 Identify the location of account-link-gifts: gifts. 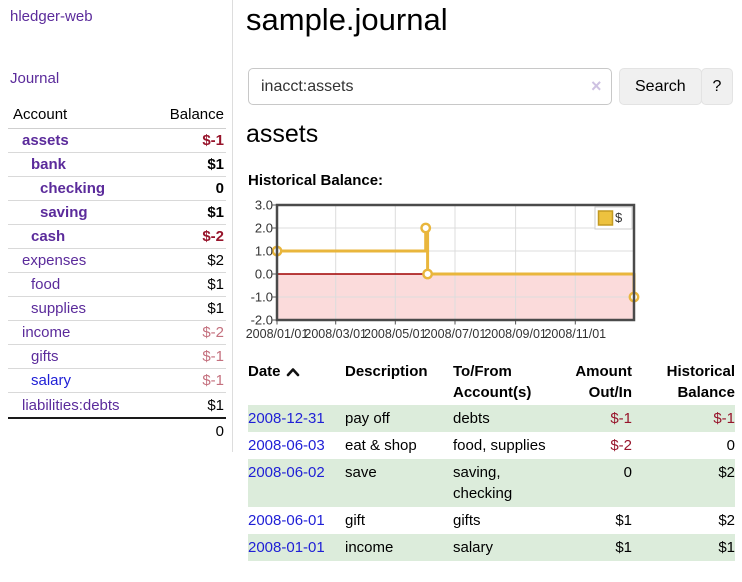
(45, 356).